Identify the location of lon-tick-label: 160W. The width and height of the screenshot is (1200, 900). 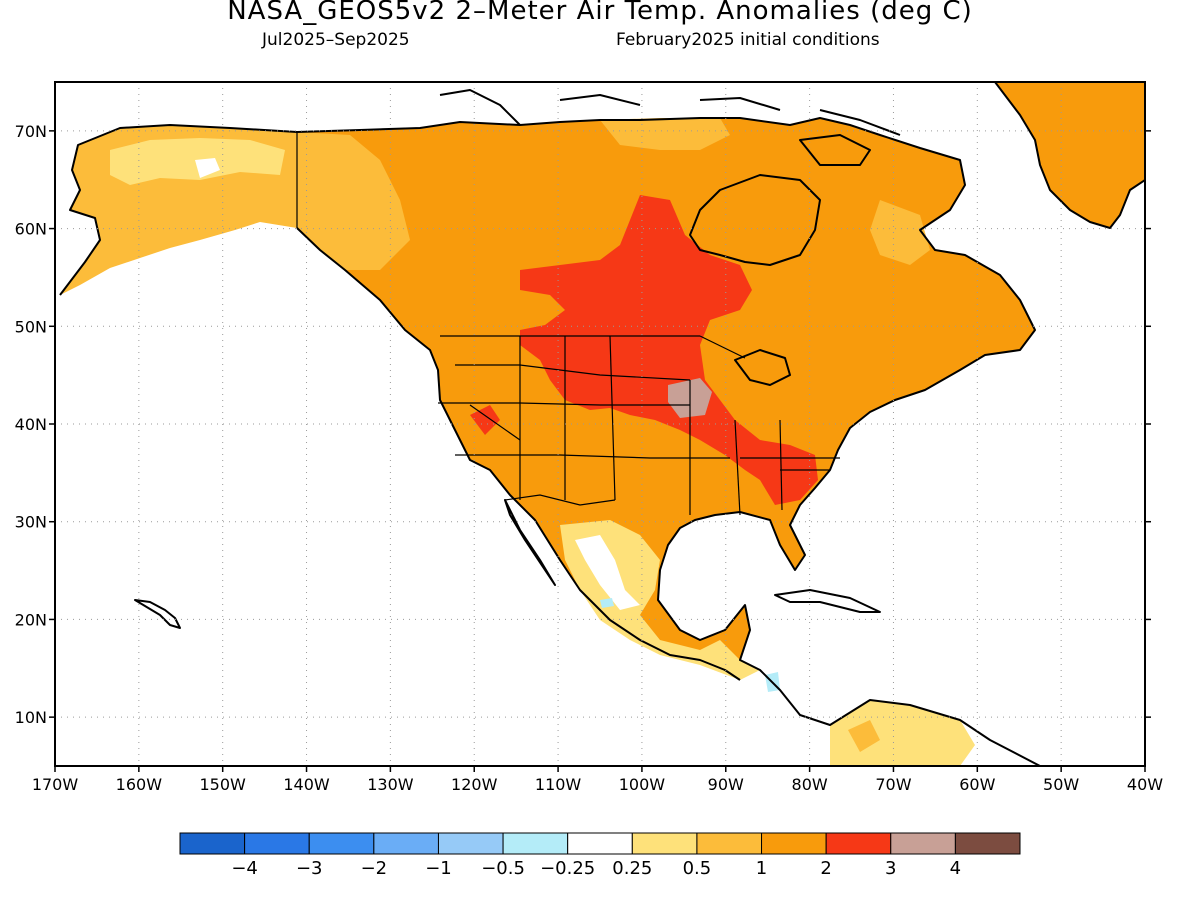
(139, 784).